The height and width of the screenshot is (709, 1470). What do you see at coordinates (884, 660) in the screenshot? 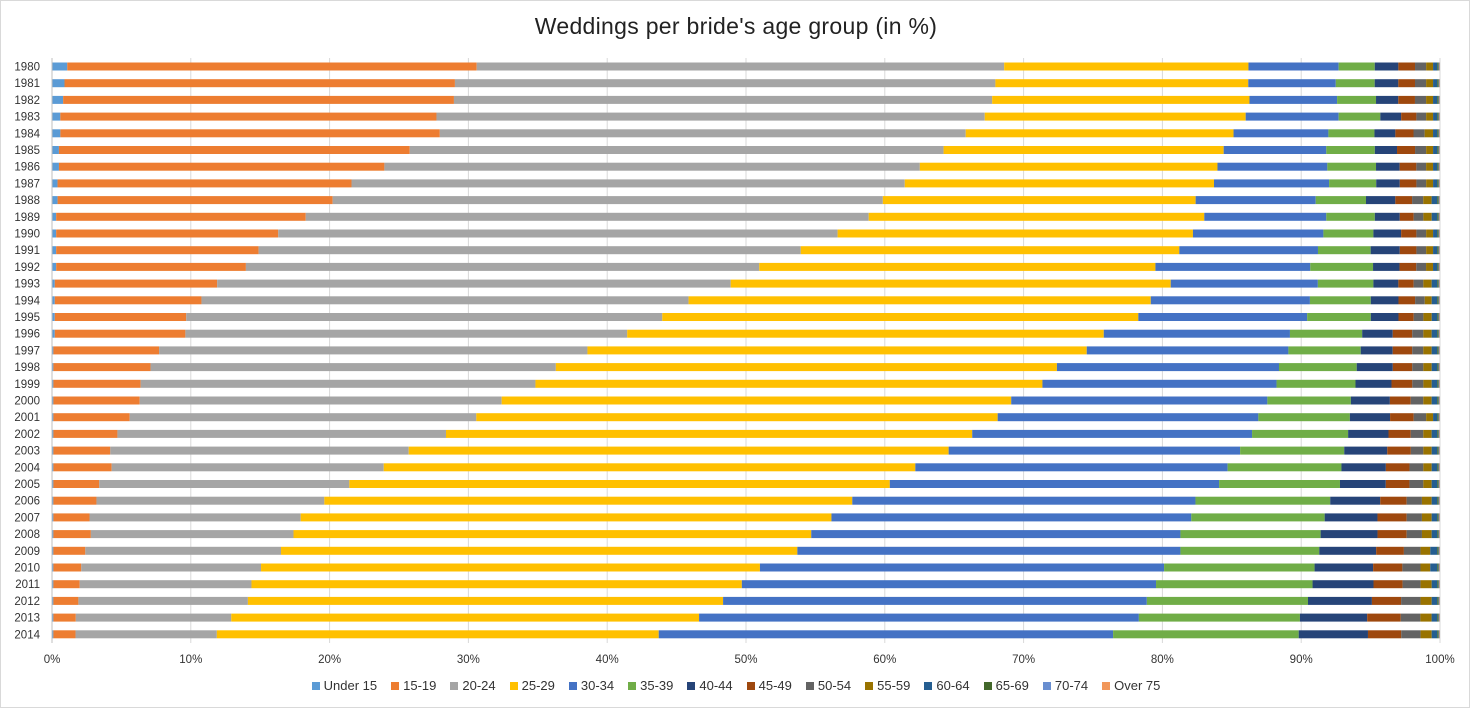
I see `x-tick-label: 60%` at bounding box center [884, 660].